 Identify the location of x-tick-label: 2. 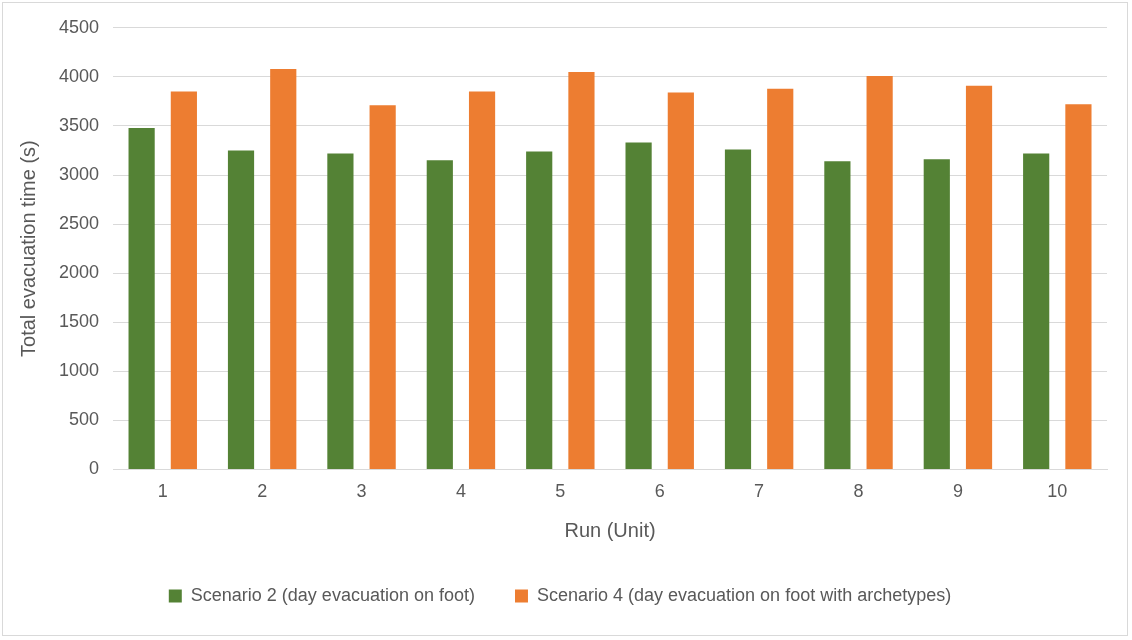
(262, 491).